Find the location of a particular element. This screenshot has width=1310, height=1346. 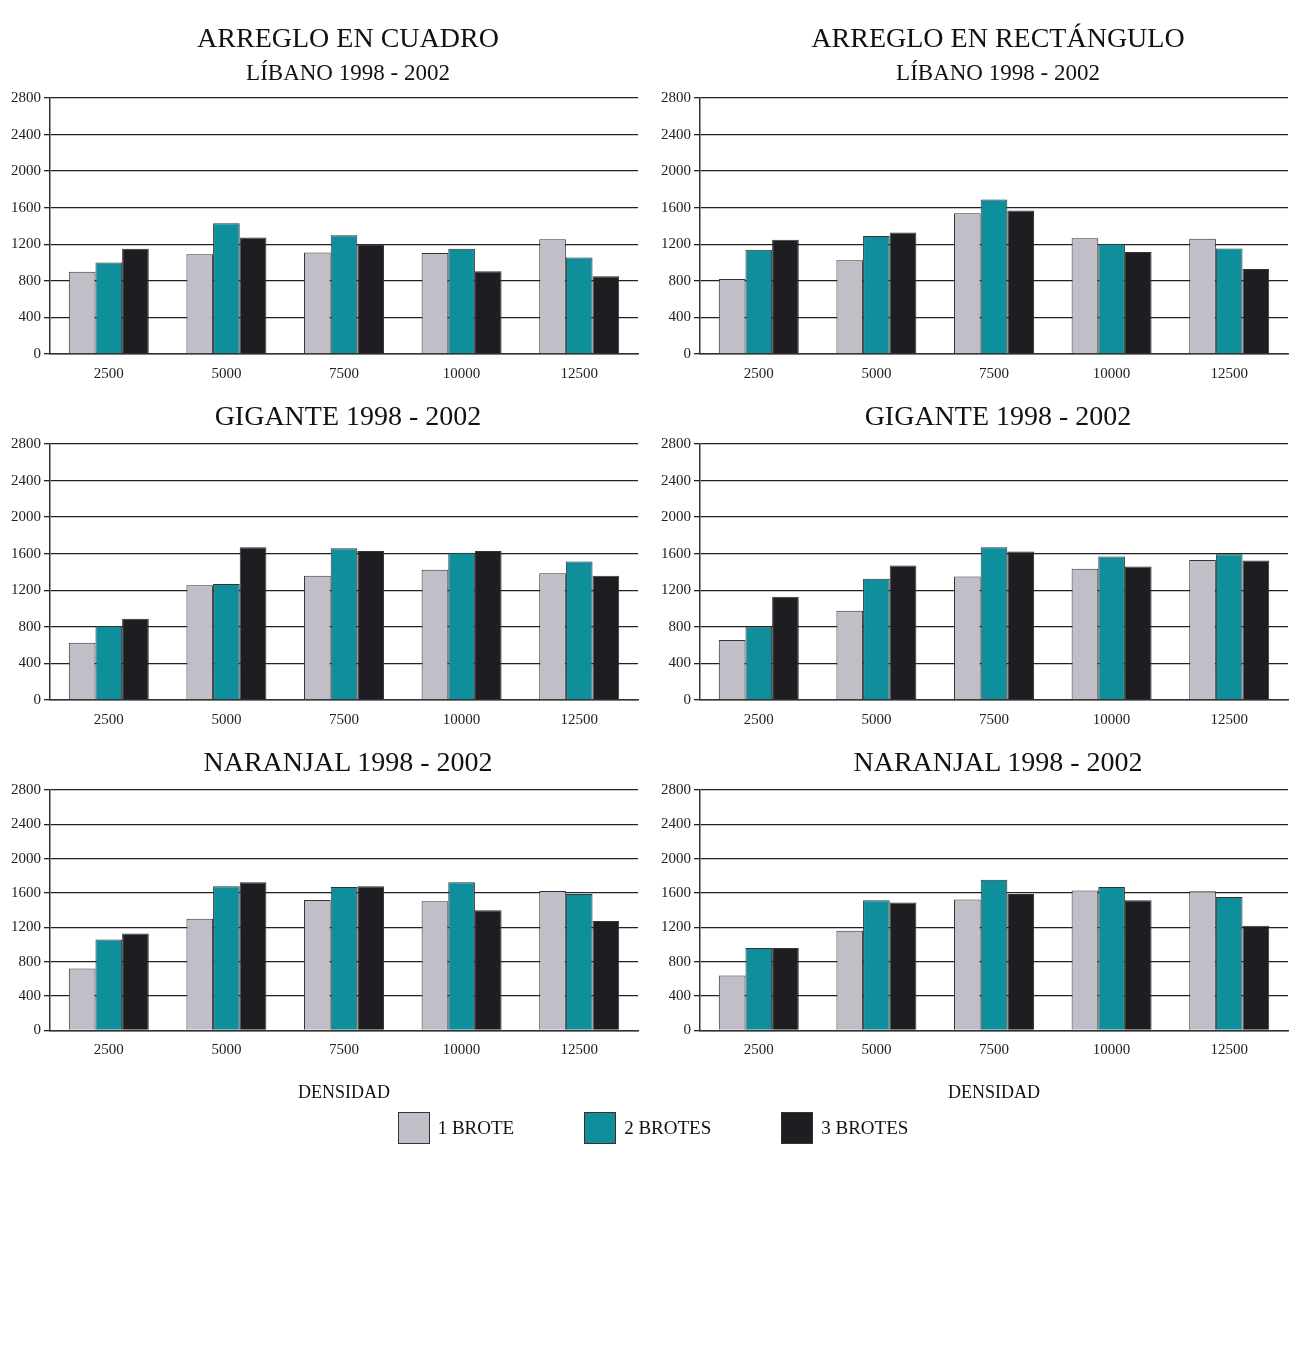

legend-label: 3 BROTES is located at coordinates (865, 1128).